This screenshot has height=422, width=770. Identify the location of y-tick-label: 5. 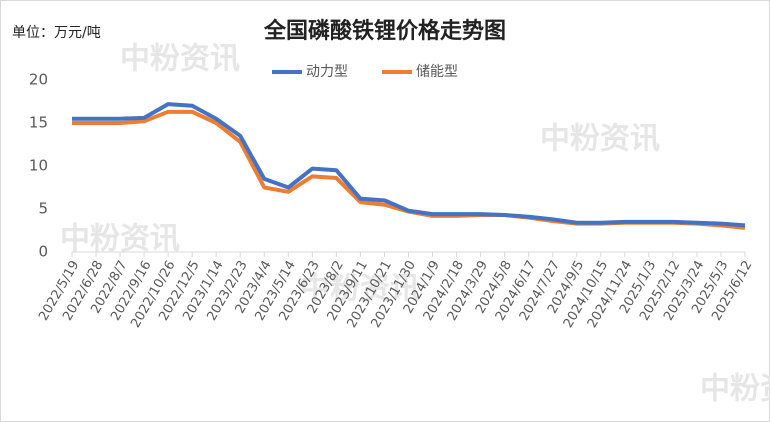
(43, 209).